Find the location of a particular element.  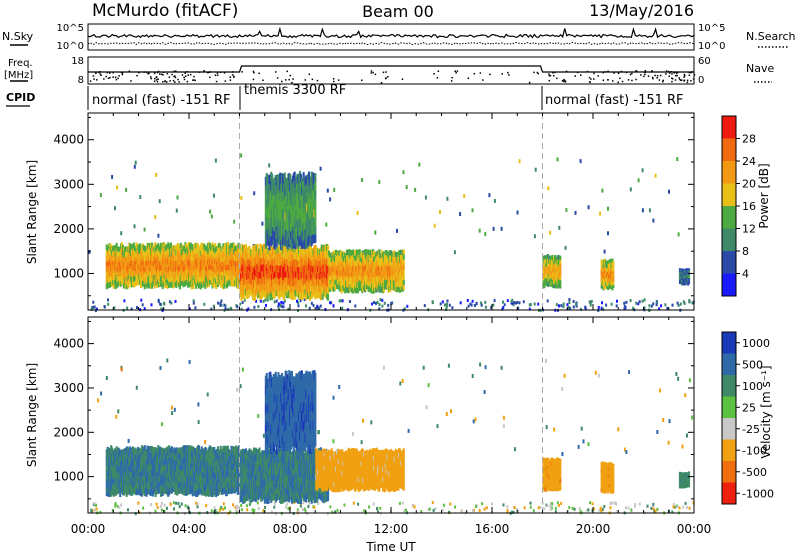

power-colorbar: 4 8 12 16 20 24 28 is located at coordinates (738, 206).